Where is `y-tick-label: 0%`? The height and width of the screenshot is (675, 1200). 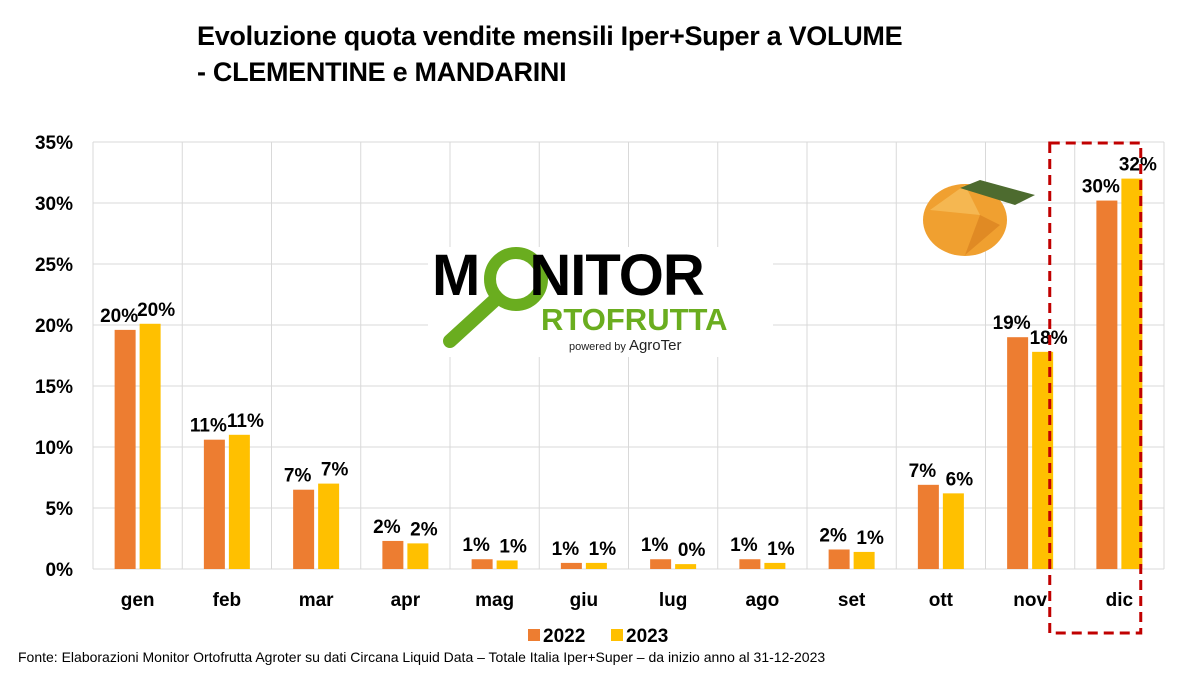 y-tick-label: 0% is located at coordinates (60, 570).